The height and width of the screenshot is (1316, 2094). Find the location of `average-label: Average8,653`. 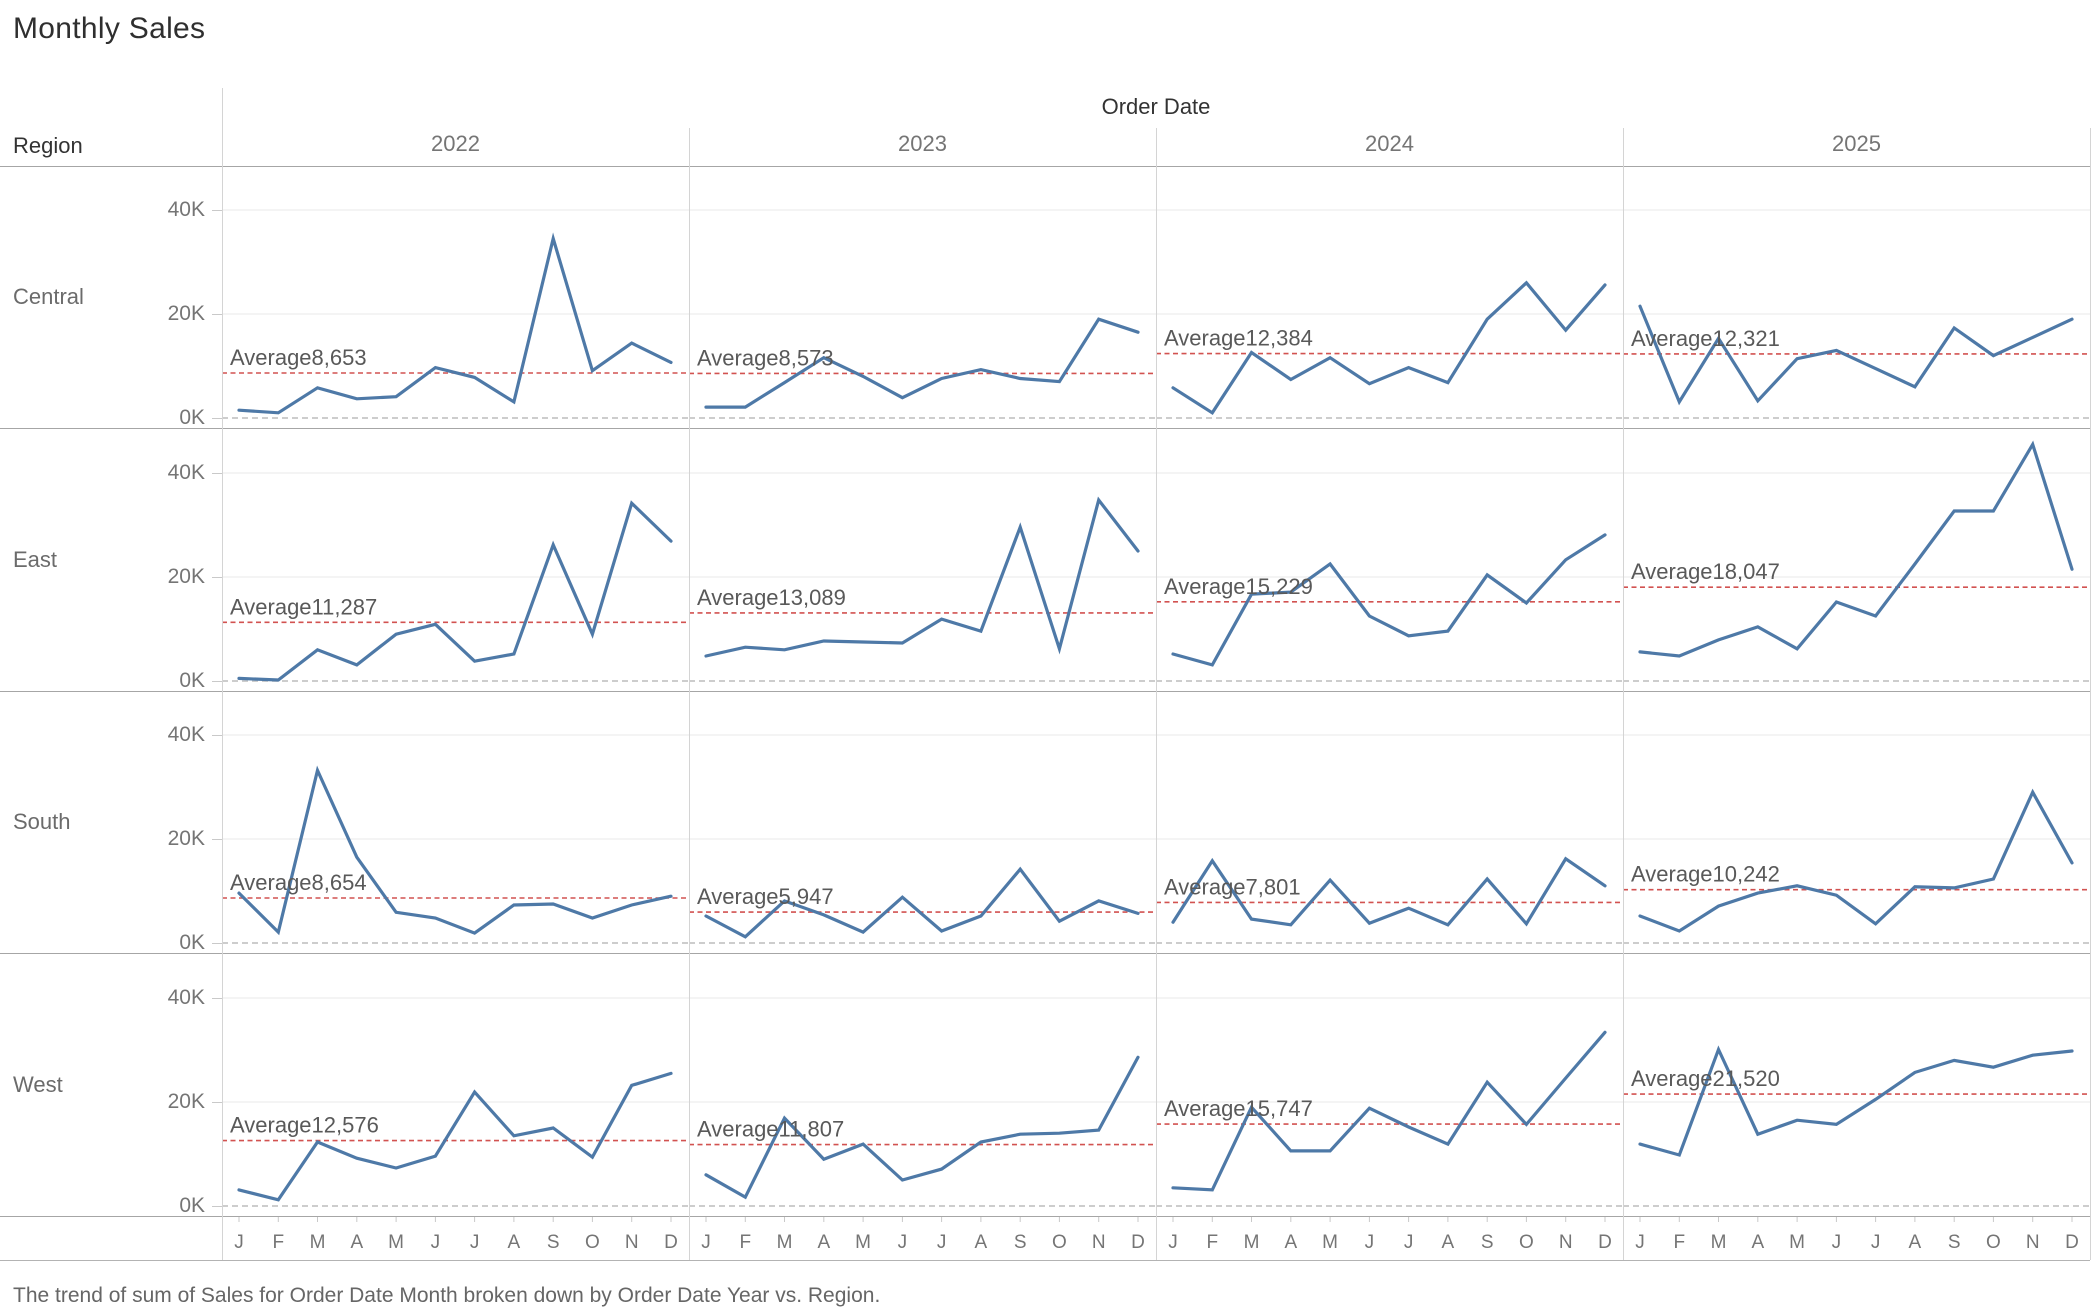

average-label: Average8,653 is located at coordinates (298, 357).